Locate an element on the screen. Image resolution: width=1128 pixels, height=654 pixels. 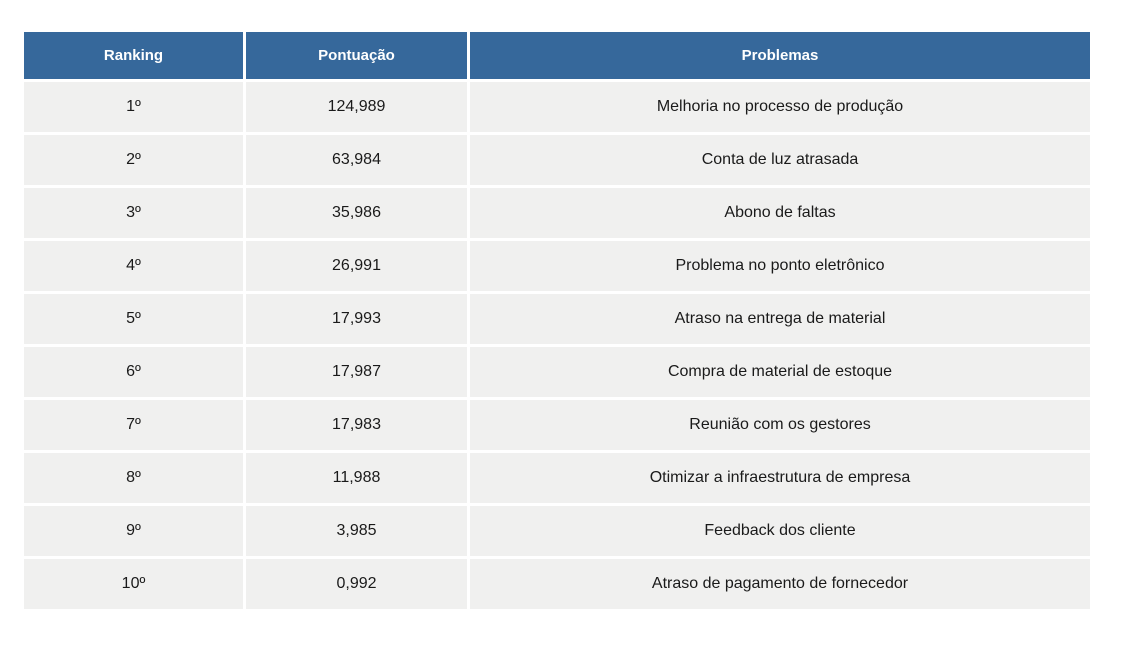
pontuacao-cell: 124,989 is located at coordinates (356, 107).